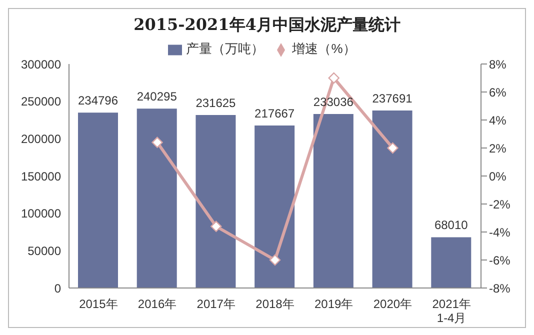 The image size is (534, 335). I want to click on y-tick-label: 100000, so click(41, 213).